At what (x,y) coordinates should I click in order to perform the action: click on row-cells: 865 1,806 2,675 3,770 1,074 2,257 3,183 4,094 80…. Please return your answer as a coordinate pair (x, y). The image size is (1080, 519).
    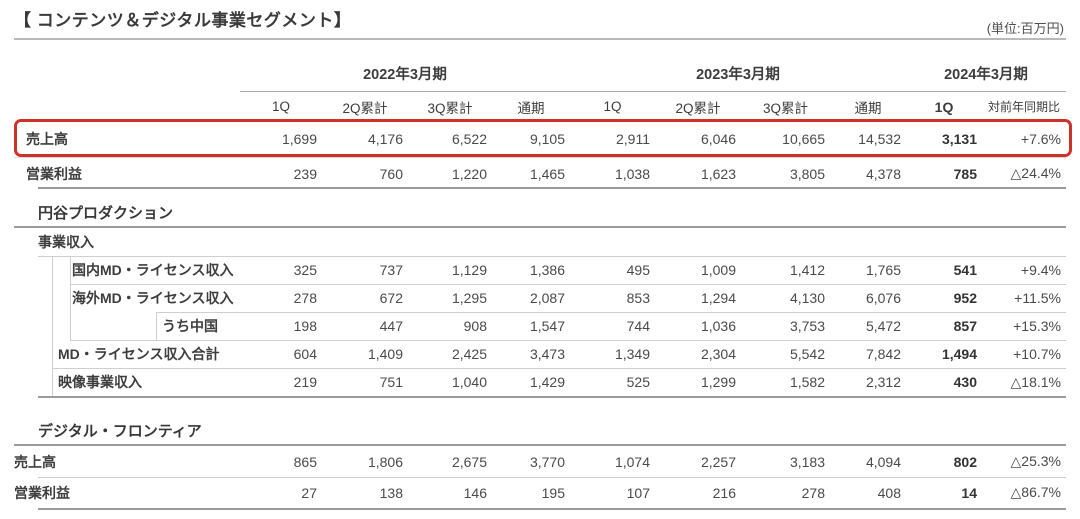
    Looking at the image, I should click on (653, 461).